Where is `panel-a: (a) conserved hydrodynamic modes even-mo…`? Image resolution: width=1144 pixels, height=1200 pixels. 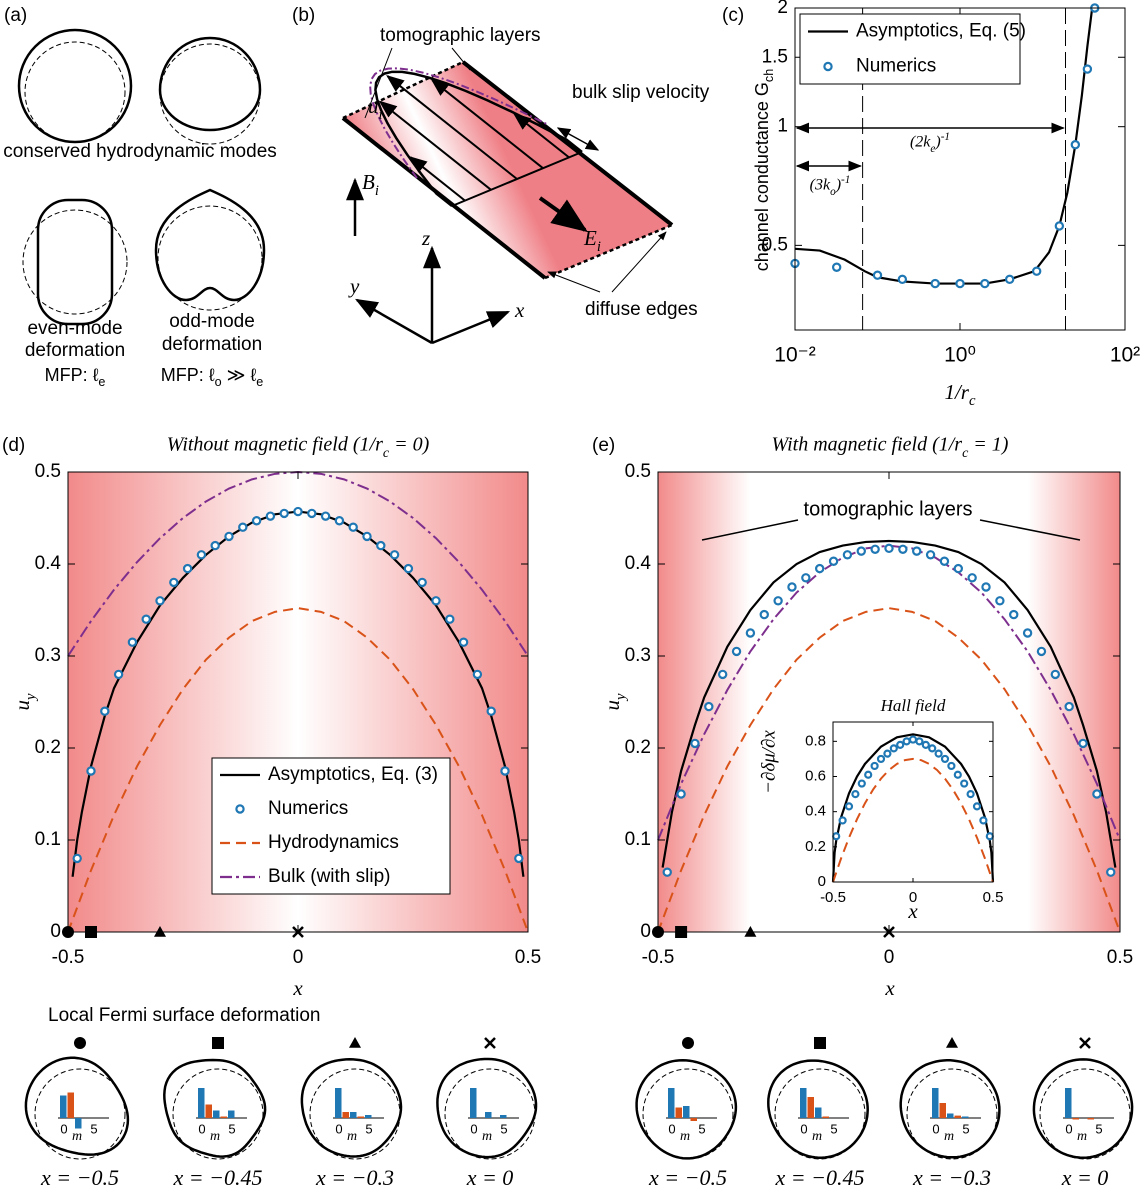 panel-a: (a) conserved hydrodynamic modes even-mo… is located at coordinates (140, 197).